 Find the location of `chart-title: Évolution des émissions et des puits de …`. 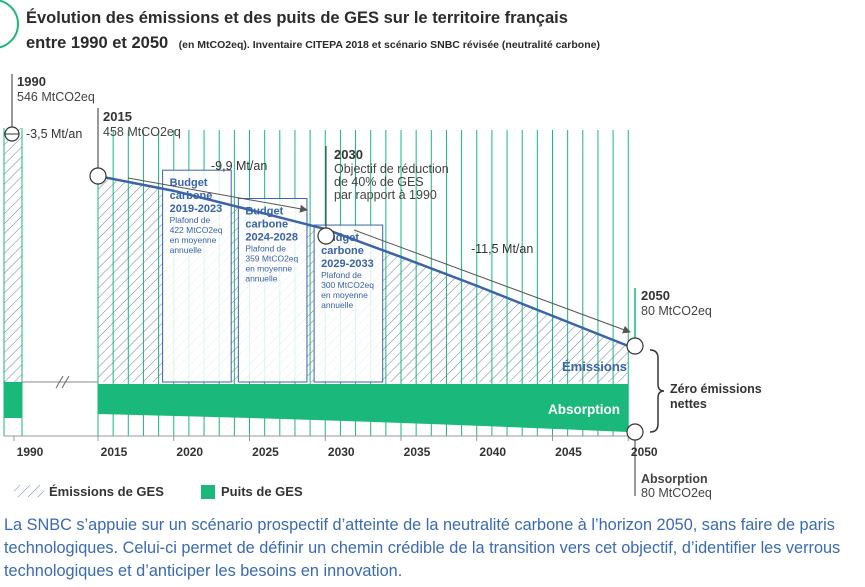

chart-title: Évolution des émissions et des puits de … is located at coordinates (297, 17).